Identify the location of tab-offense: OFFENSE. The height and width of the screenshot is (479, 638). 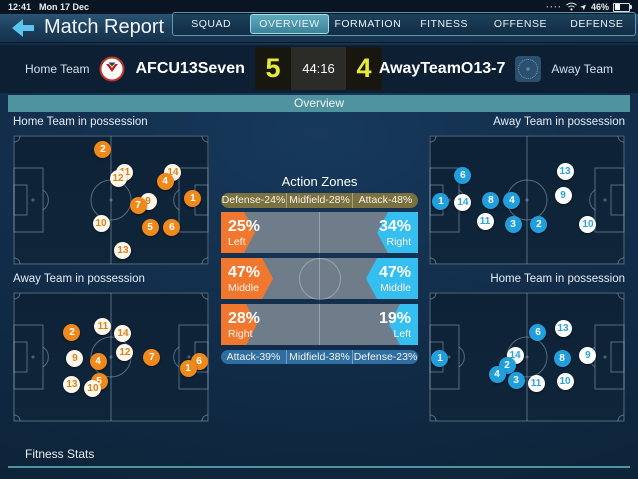
(520, 24).